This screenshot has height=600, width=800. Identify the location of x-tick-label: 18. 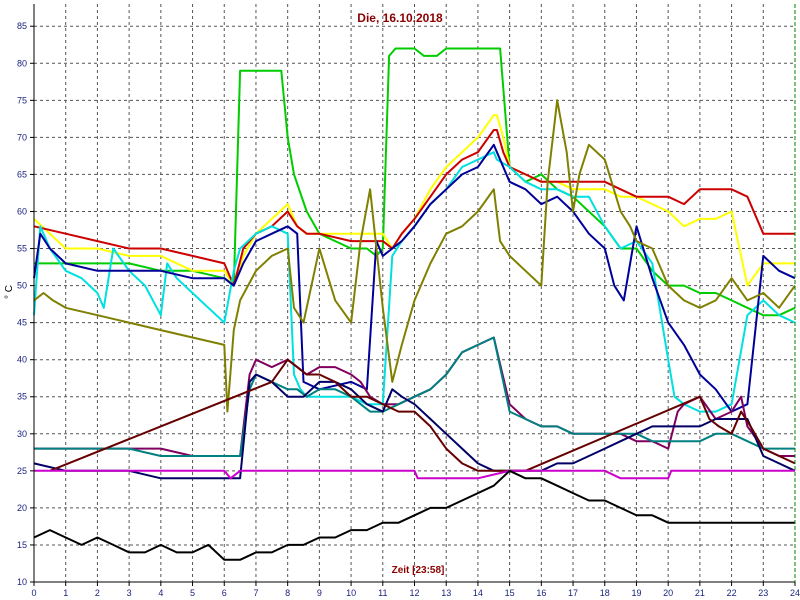
(605, 593).